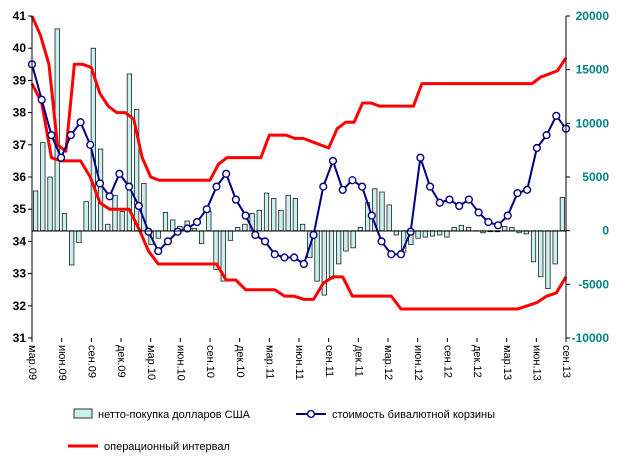 The image size is (624, 465). What do you see at coordinates (20, 113) in the screenshot?
I see `left-tick-label: 38` at bounding box center [20, 113].